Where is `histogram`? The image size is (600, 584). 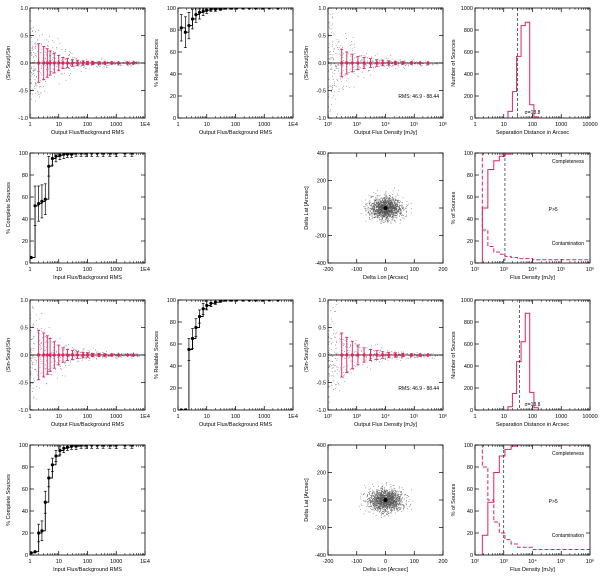
histogram is located at coordinates (523, 69).